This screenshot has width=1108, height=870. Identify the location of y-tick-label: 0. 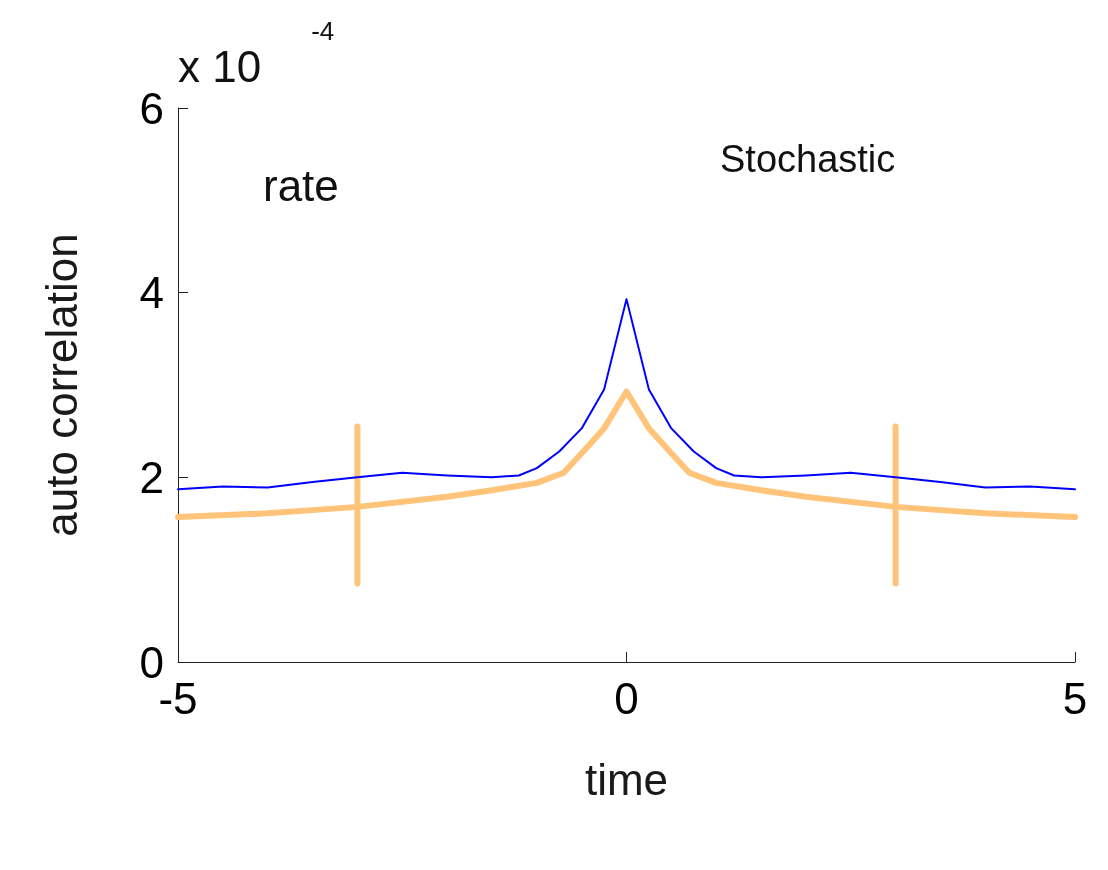
(151, 662).